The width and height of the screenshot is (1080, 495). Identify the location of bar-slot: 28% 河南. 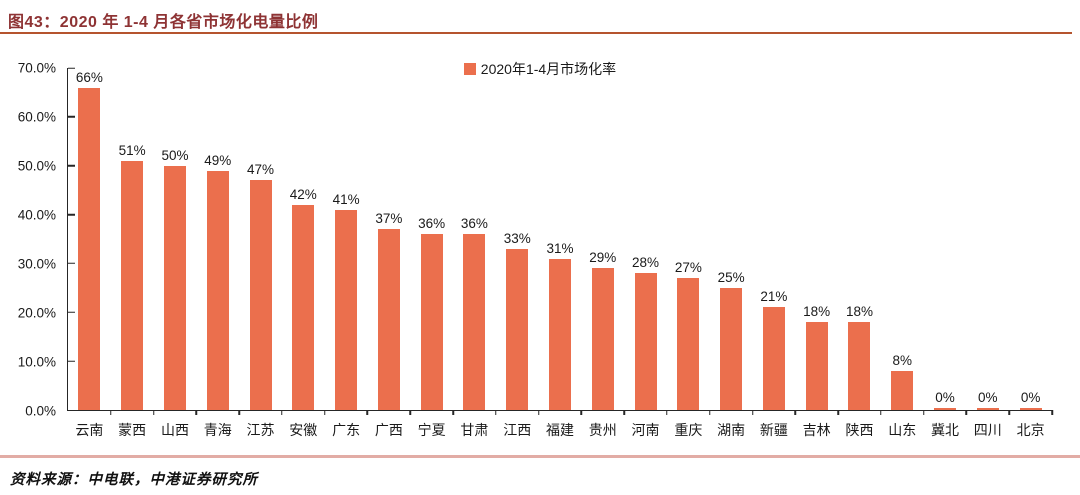
(645, 253).